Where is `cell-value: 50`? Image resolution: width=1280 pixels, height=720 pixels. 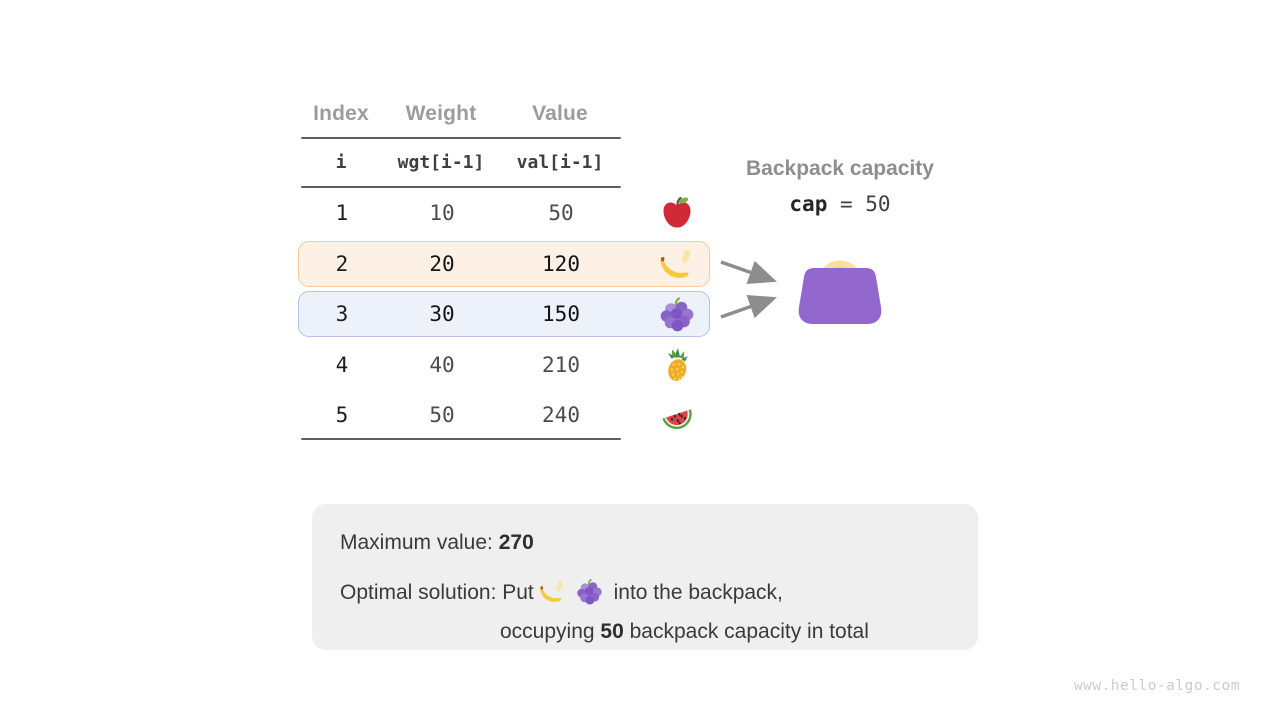 cell-value: 50 is located at coordinates (561, 213).